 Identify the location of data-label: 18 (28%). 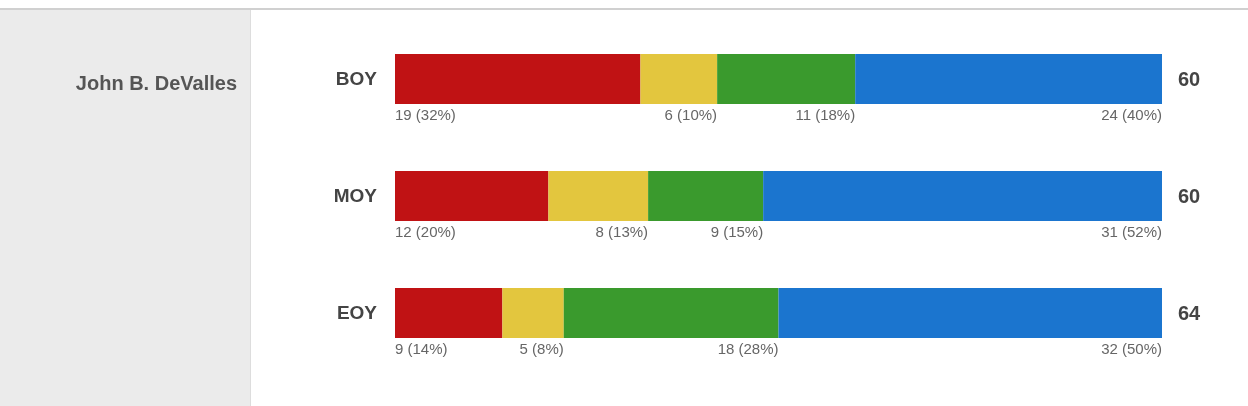
(748, 348).